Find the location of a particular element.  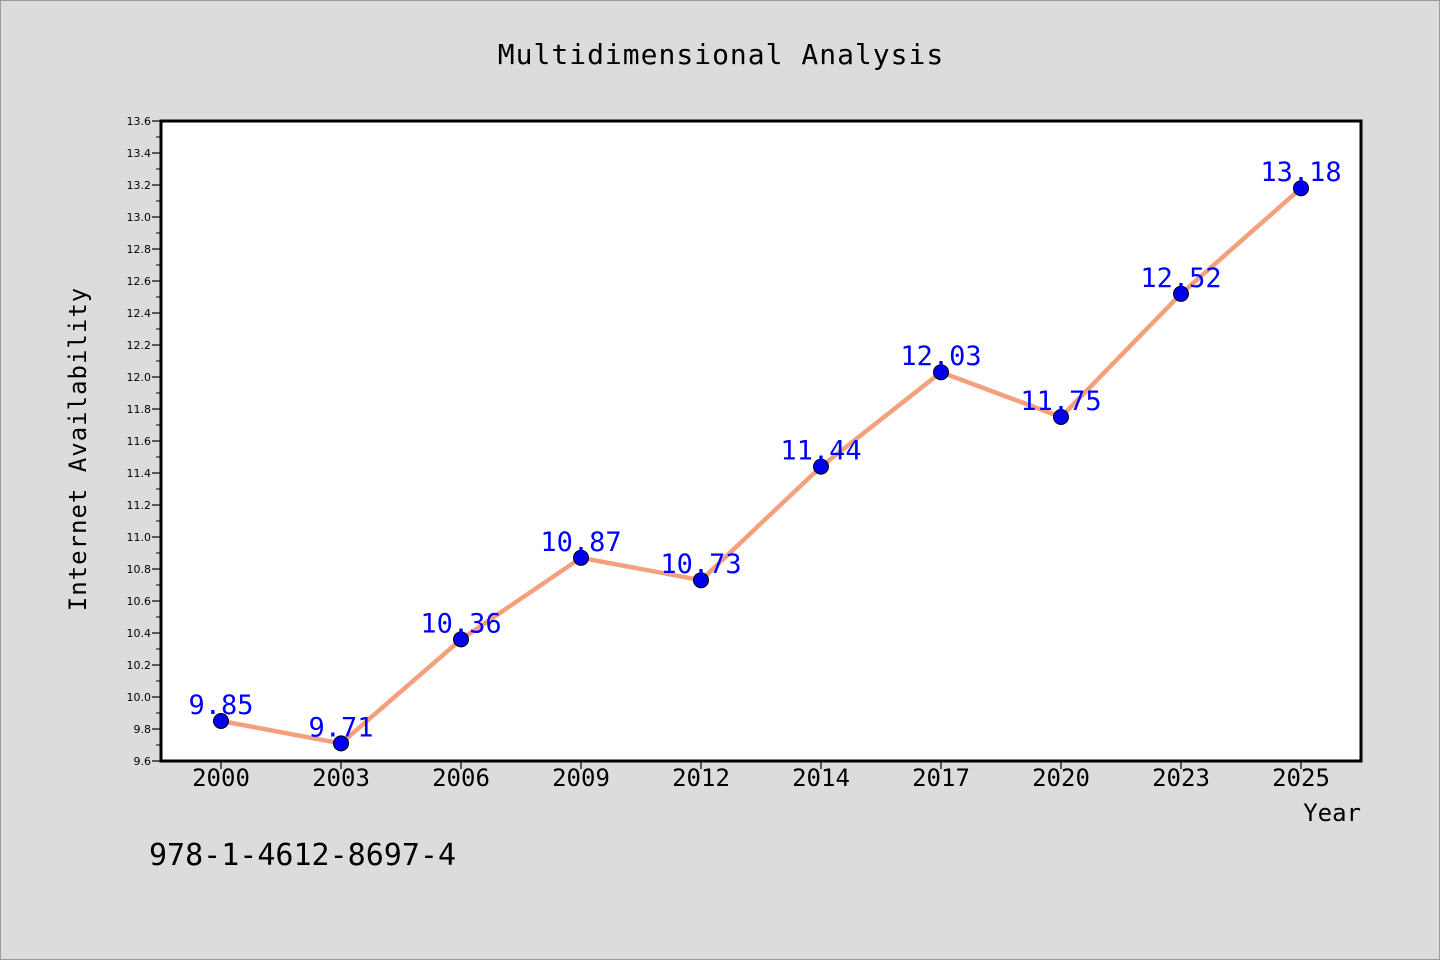

data-label: 10.36 is located at coordinates (460, 623).